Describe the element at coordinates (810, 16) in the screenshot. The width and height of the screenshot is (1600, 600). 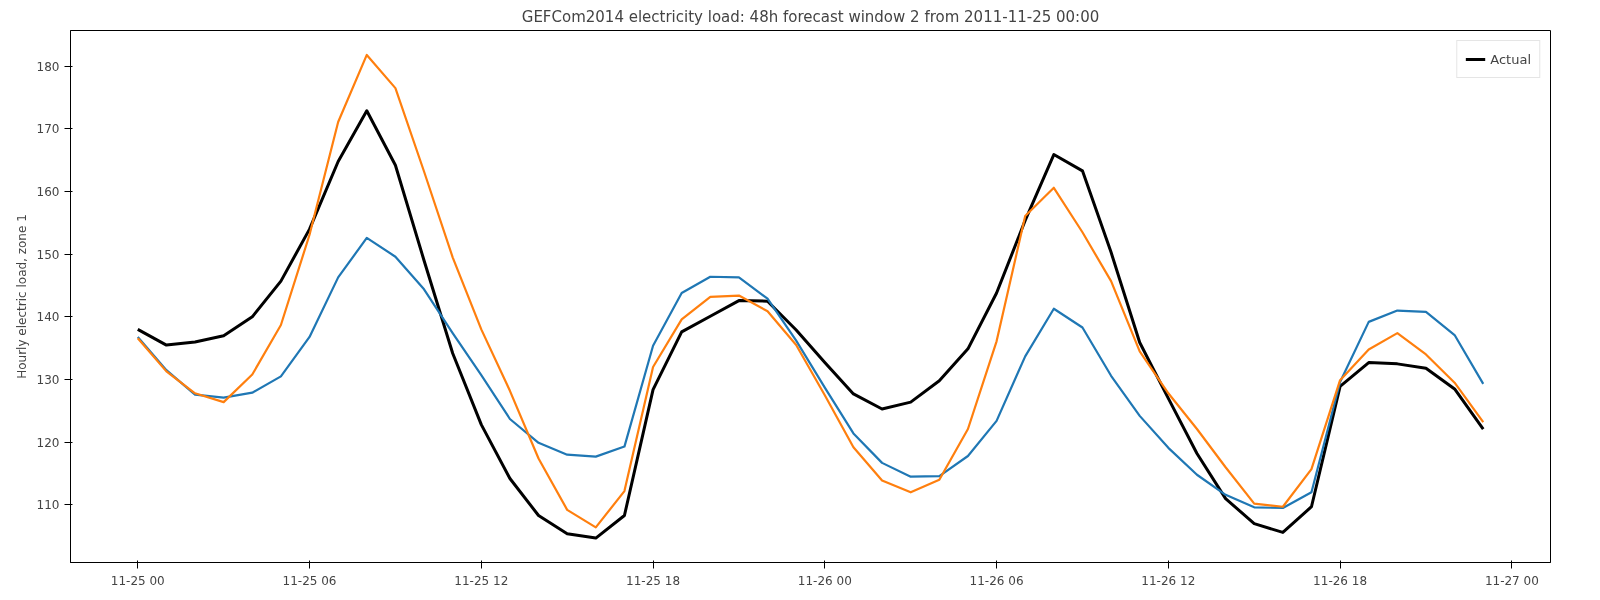
I see `chart-title: GEFCom2014 electricity load: 48h forecast window 2 from 2011-11-25 00:00` at that location.